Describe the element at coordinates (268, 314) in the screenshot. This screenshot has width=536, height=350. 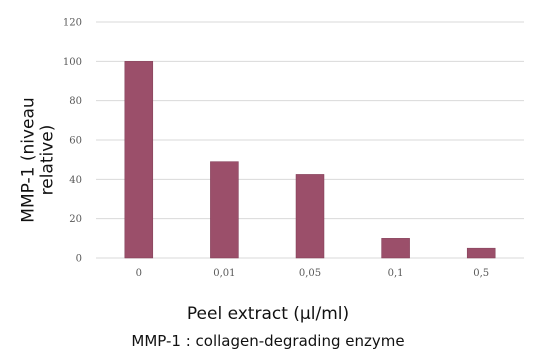
I see `x-axis-title: Peel extract (µl/ml)` at that location.